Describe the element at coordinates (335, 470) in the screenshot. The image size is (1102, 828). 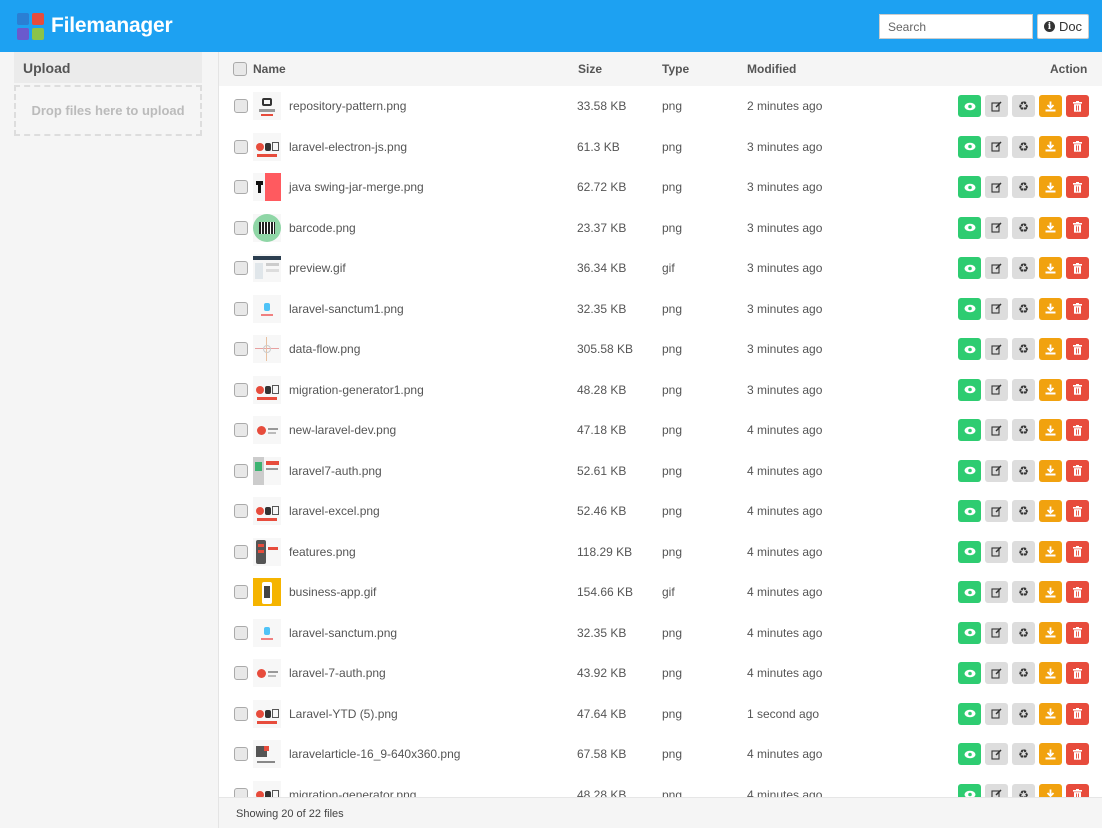
I see `file-name: laravel7-auth.png` at that location.